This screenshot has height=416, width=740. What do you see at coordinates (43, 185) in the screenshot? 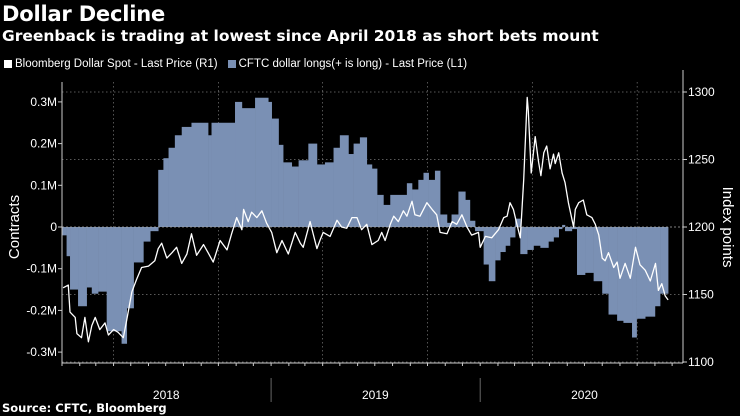
I see `left-tick-label: 0.1M` at bounding box center [43, 185].